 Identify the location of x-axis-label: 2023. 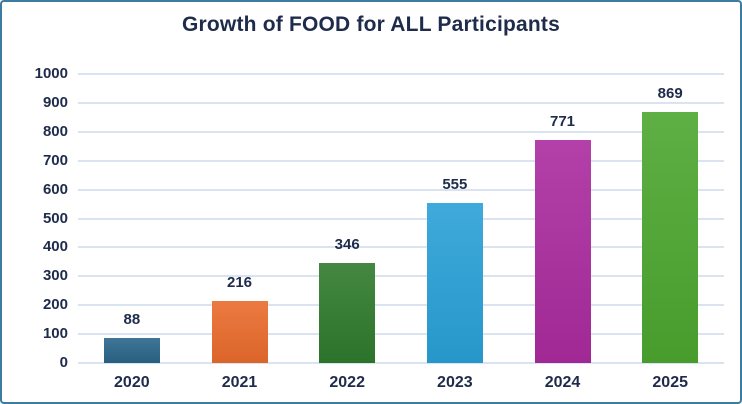
(455, 382).